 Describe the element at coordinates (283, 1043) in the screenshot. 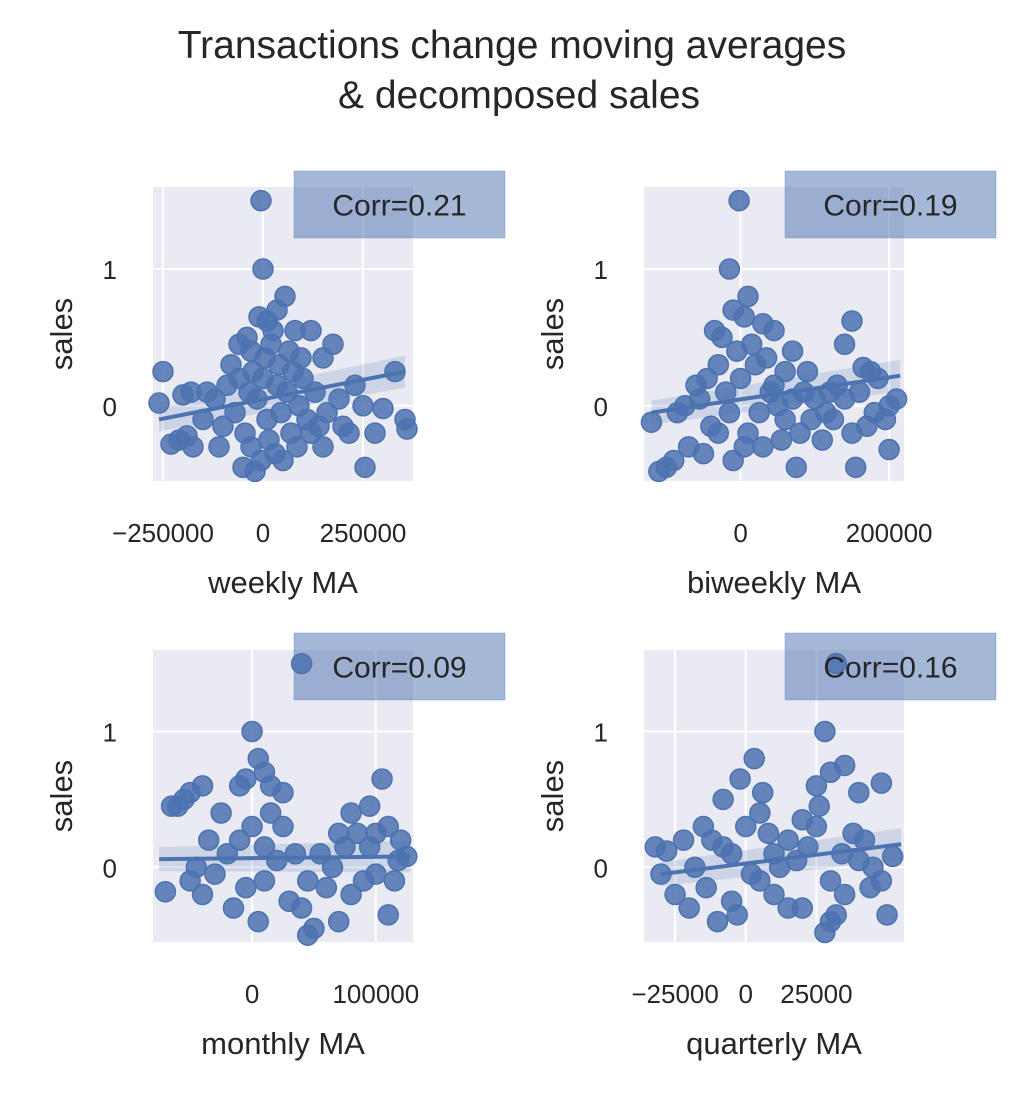

I see `x-axis-label: monthly MA` at that location.